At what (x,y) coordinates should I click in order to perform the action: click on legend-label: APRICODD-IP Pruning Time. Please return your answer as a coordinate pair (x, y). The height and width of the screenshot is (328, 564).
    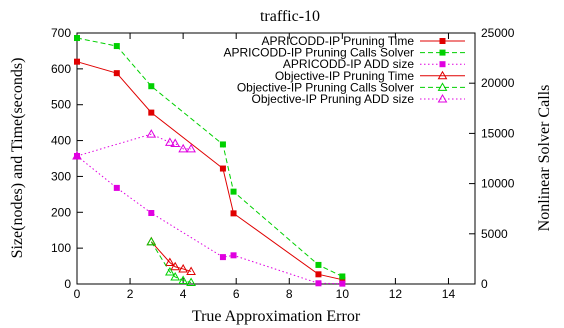
    Looking at the image, I should click on (338, 41).